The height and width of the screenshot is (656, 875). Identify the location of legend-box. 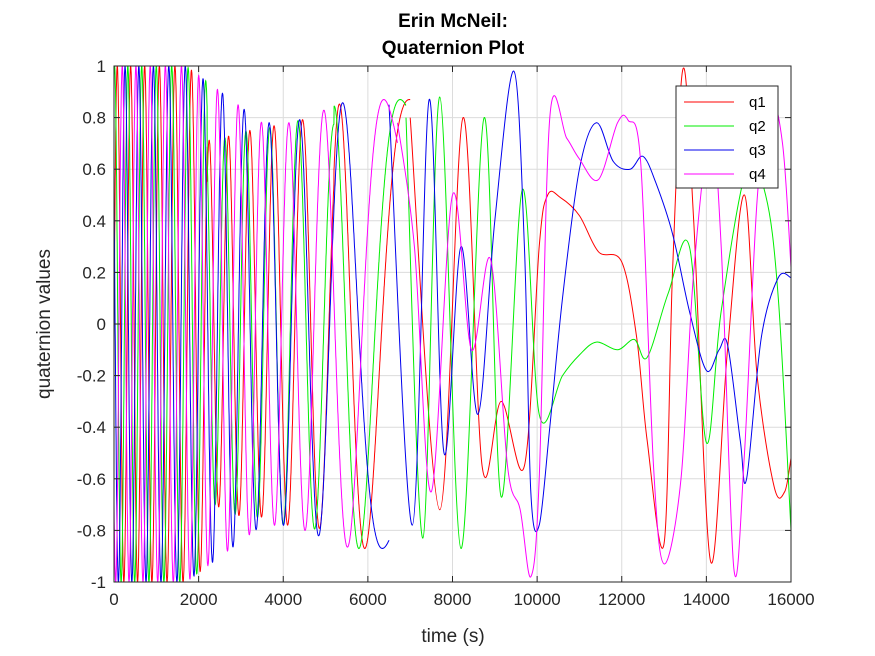
(727, 137).